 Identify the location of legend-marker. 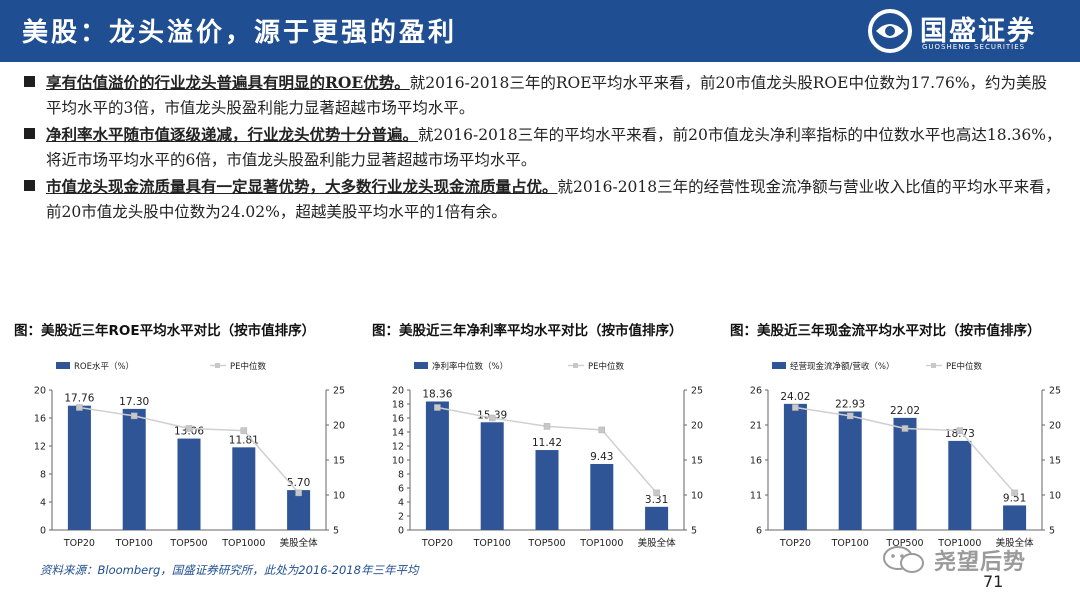
(933, 365).